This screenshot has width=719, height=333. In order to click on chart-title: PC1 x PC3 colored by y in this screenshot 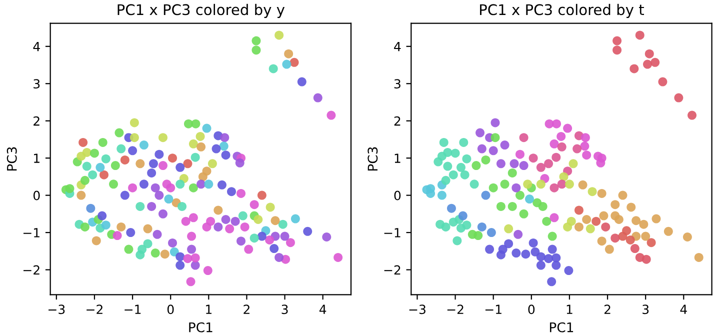, I will do `click(201, 11)`.